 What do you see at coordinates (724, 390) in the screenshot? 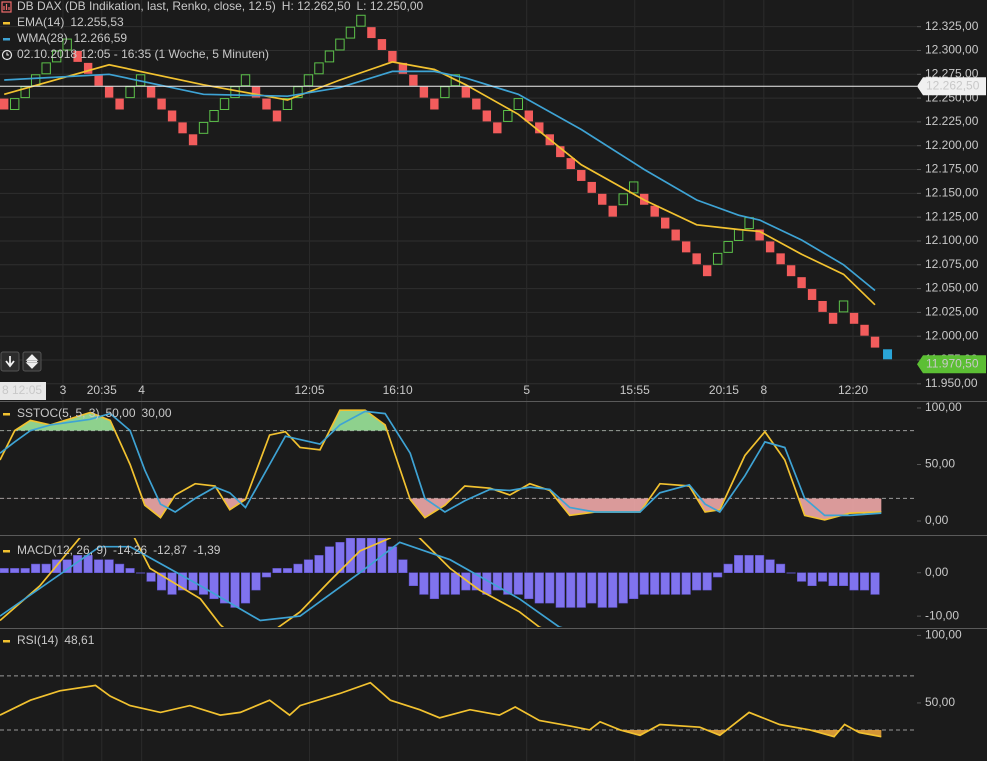
I see `x-tick-label: 20:15` at bounding box center [724, 390].